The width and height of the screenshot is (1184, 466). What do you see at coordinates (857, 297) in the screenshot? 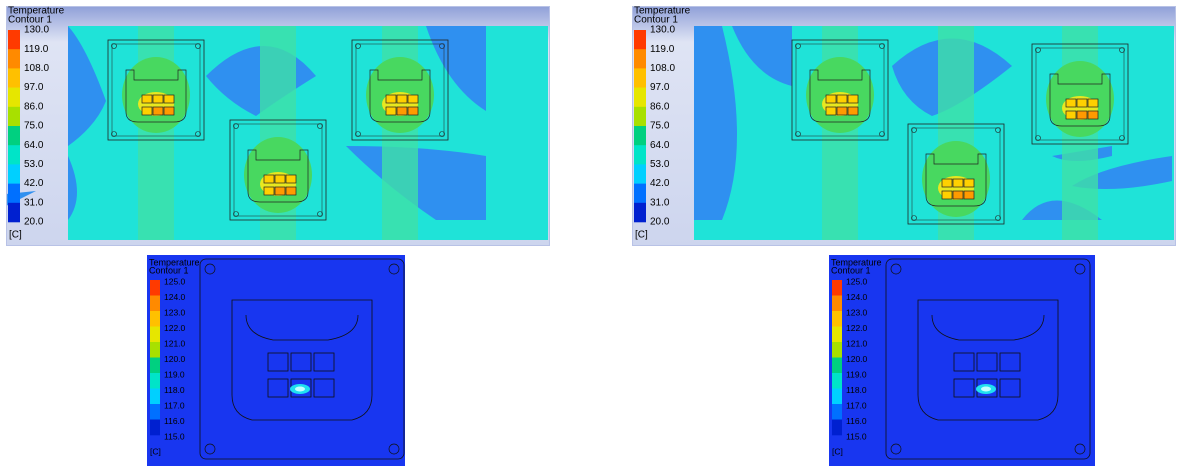
I see `legend-label: 124.0` at bounding box center [857, 297].